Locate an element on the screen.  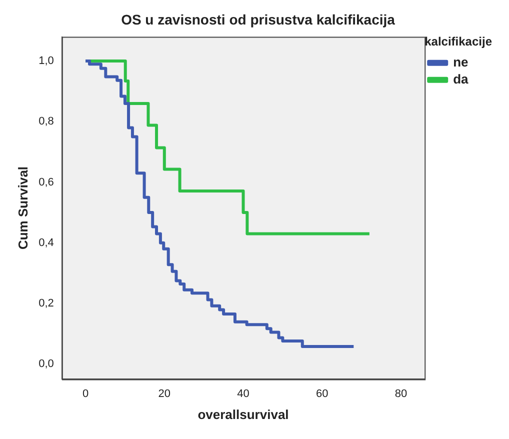
legend-label: ne is located at coordinates (460, 62).